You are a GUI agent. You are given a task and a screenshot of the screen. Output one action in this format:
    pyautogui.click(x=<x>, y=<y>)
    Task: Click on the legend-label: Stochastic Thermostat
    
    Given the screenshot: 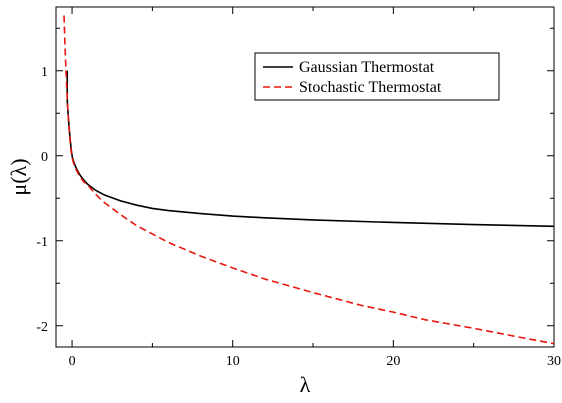 What is the action you would take?
    pyautogui.click(x=370, y=87)
    